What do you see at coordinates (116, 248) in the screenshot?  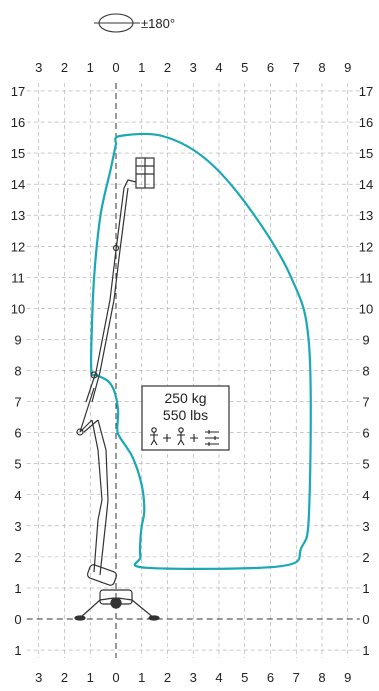 I see `boom-joint-upper` at bounding box center [116, 248].